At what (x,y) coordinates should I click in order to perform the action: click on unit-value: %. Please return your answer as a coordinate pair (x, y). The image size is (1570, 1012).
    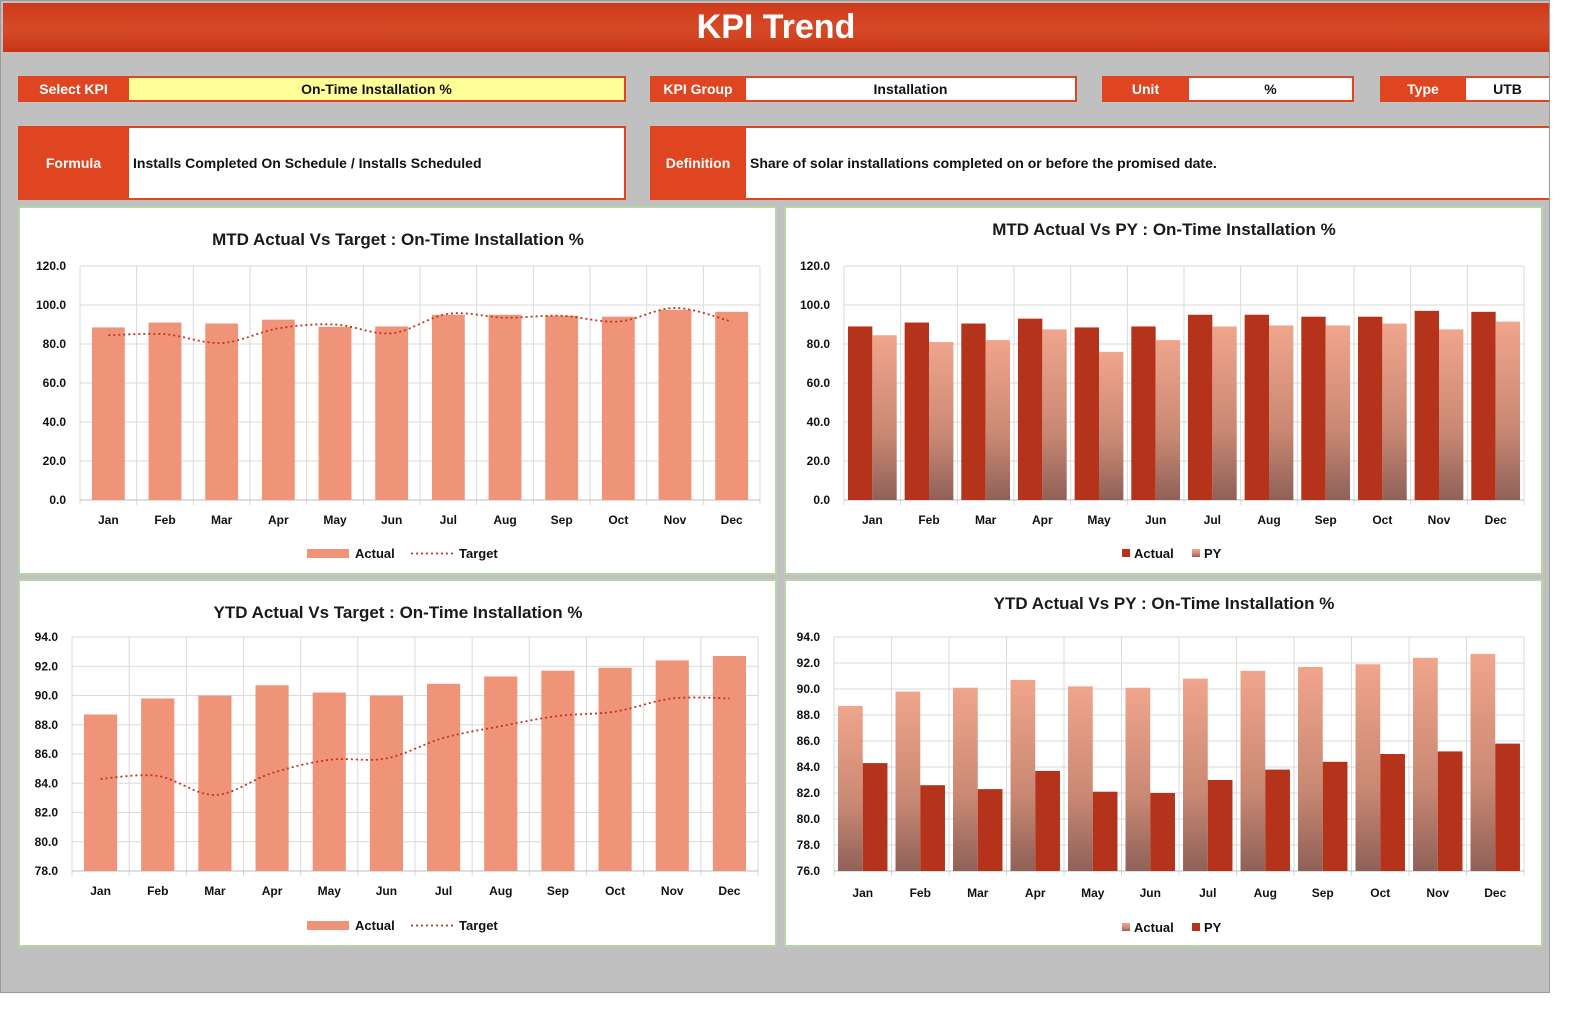
    Looking at the image, I should click on (1271, 89).